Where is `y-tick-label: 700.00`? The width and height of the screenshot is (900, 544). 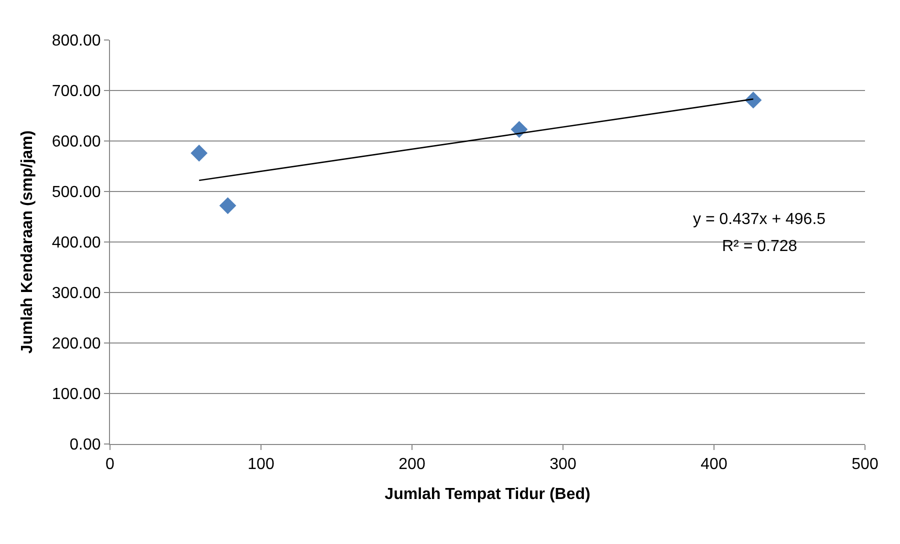 y-tick-label: 700.00 is located at coordinates (76, 91).